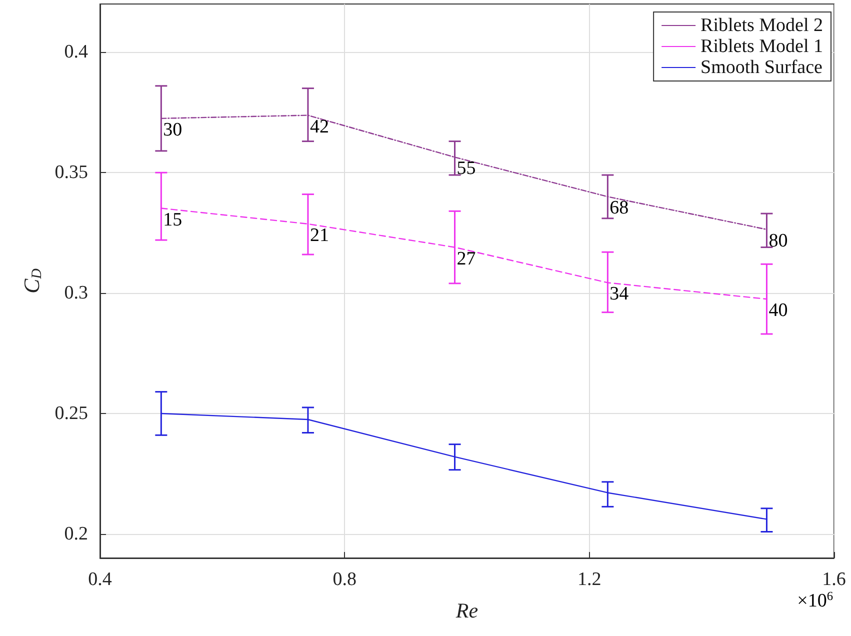  Describe the element at coordinates (589, 579) in the screenshot. I see `x-tick-label: 1.2` at that location.